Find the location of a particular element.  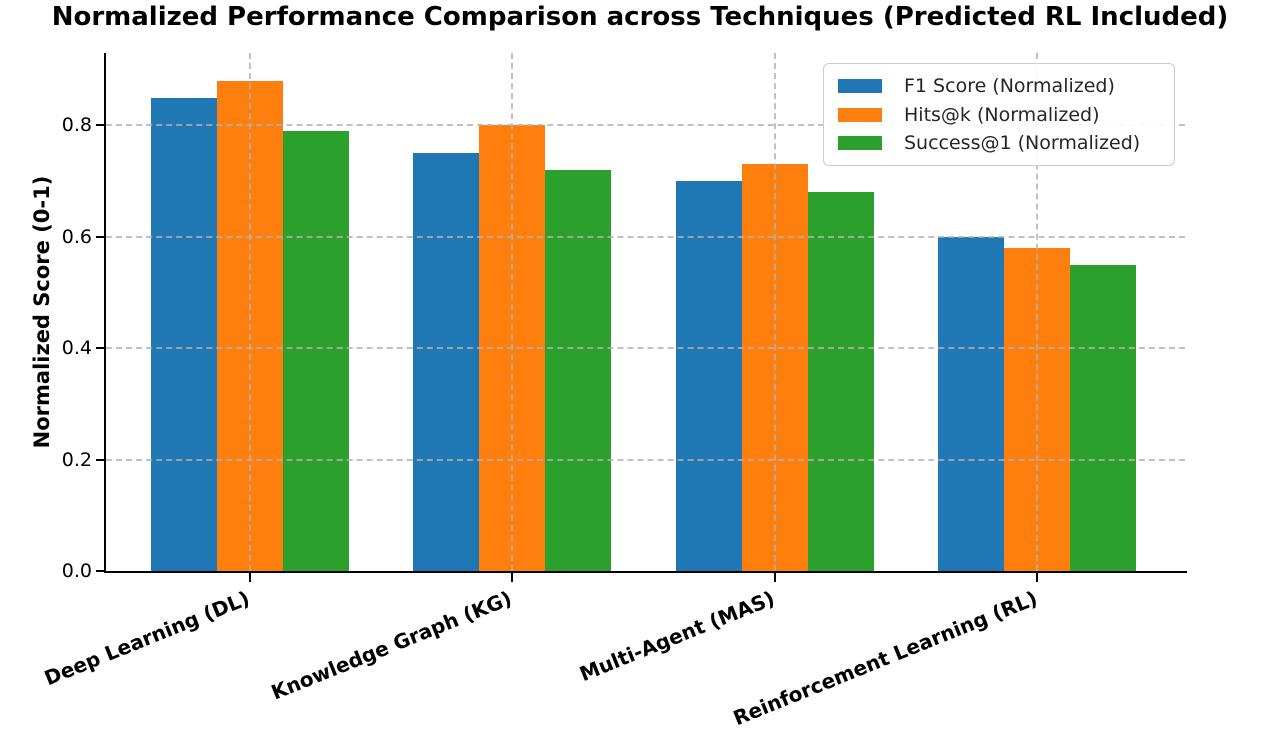

legend-item: Hits@k (Normalized) is located at coordinates (999, 115).